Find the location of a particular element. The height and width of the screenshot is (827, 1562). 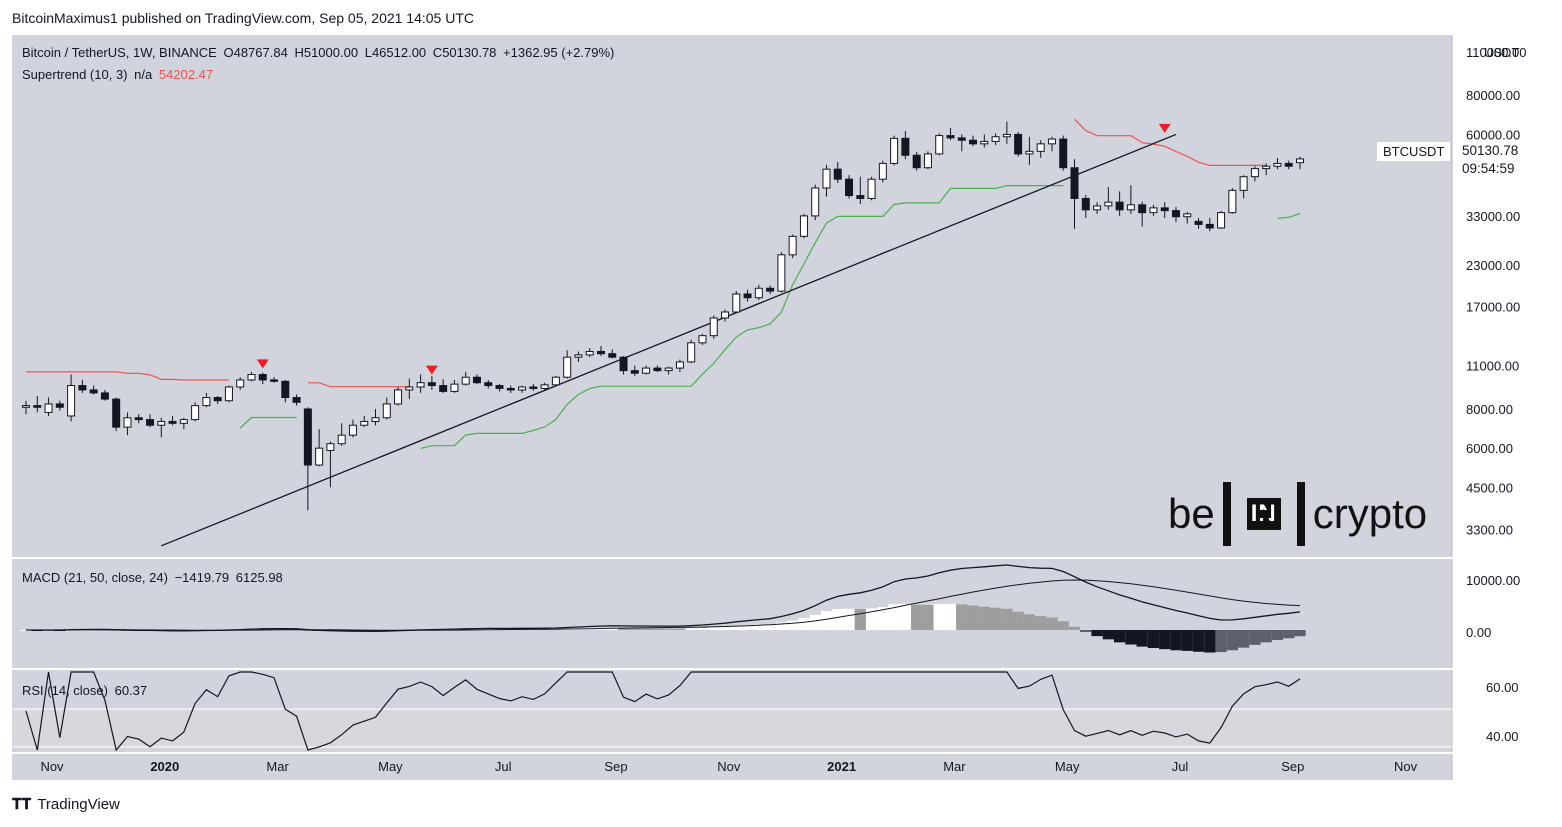

tradingview-footer: 𝐓𝐓 TradingView is located at coordinates (66, 804).